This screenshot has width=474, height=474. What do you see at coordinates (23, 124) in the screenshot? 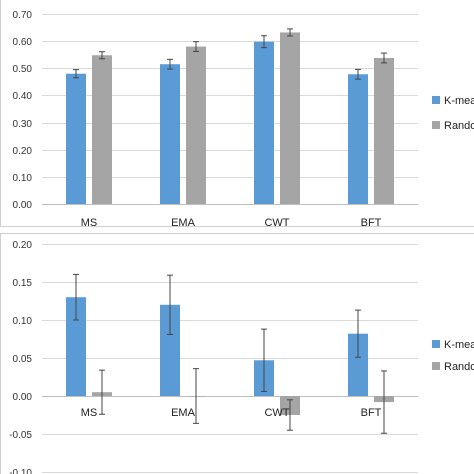
I see `y-tick-label: 0.30` at bounding box center [23, 124].